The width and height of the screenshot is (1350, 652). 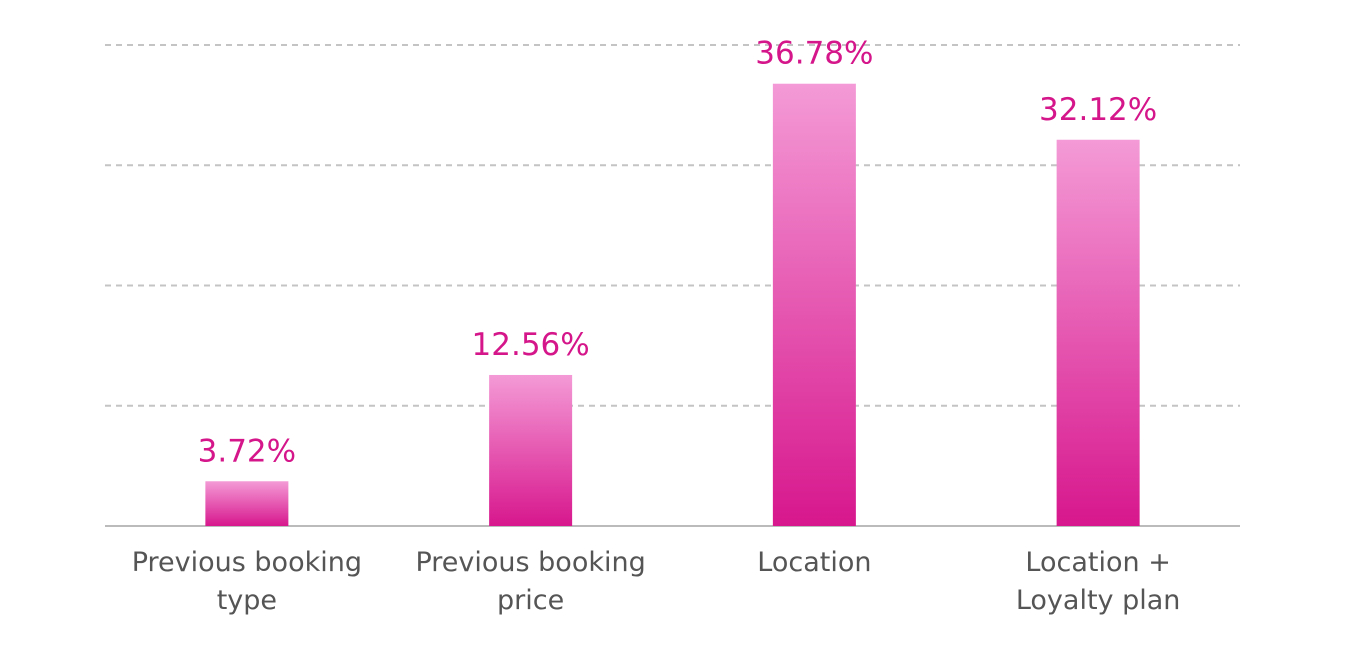 What do you see at coordinates (531, 345) in the screenshot?
I see `value-label: 12.56%` at bounding box center [531, 345].